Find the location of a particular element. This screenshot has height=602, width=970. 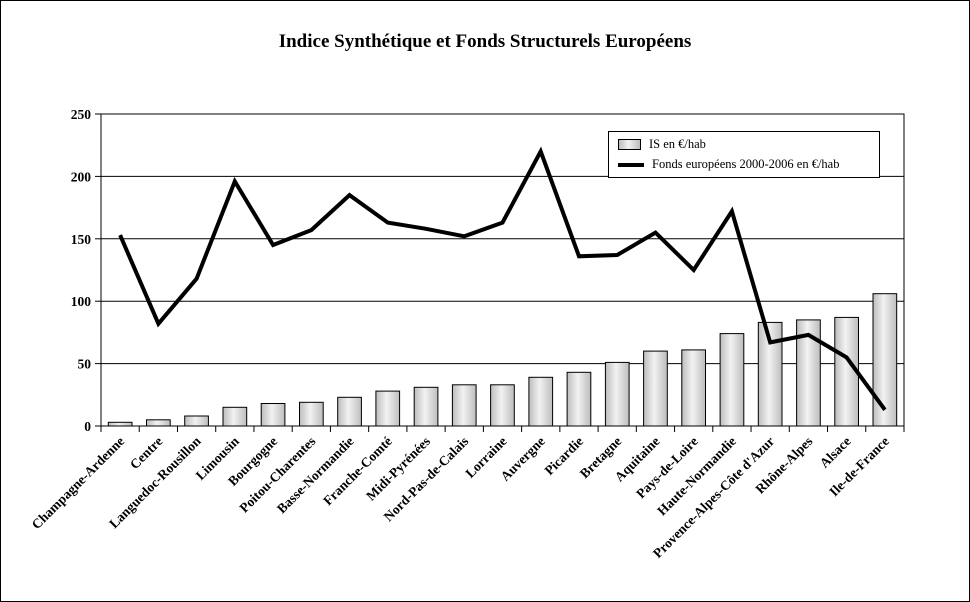

legend-label-fonds: Fonds européens 2000-2006 en €/hab is located at coordinates (746, 164).